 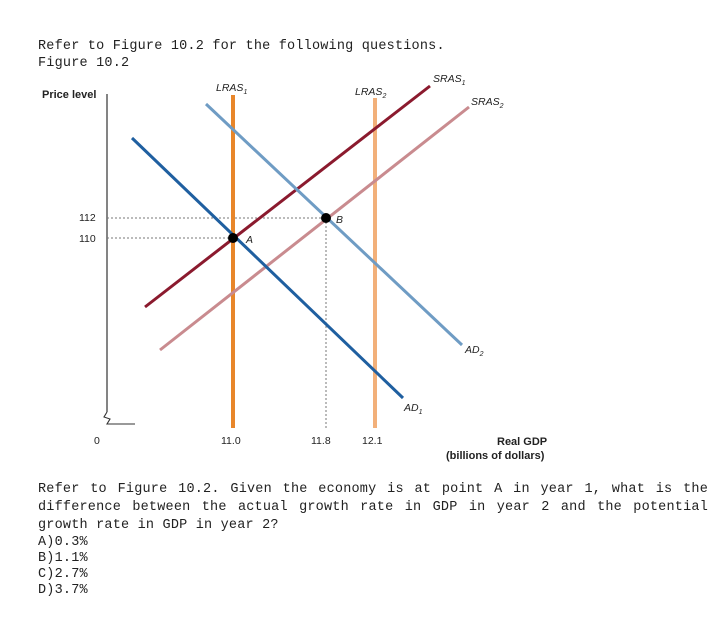 I want to click on ad1-label: AD1, so click(x=413, y=409).